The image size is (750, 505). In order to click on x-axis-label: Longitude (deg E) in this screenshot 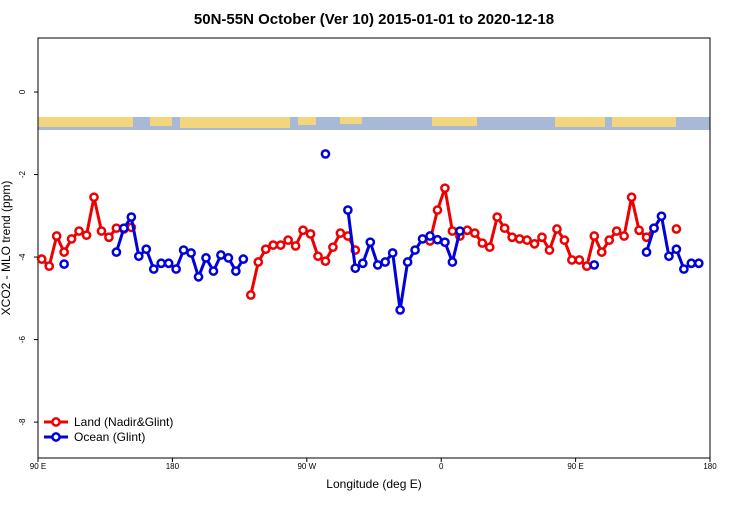, I will do `click(373, 484)`.